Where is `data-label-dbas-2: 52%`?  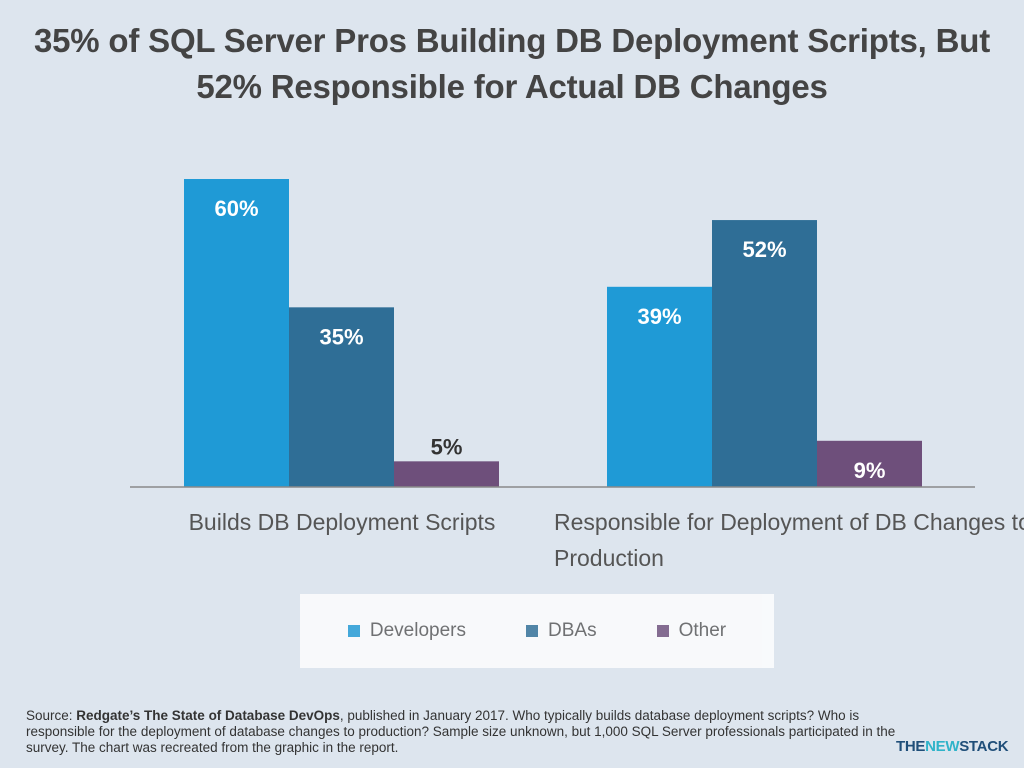 data-label-dbas-2: 52% is located at coordinates (764, 249).